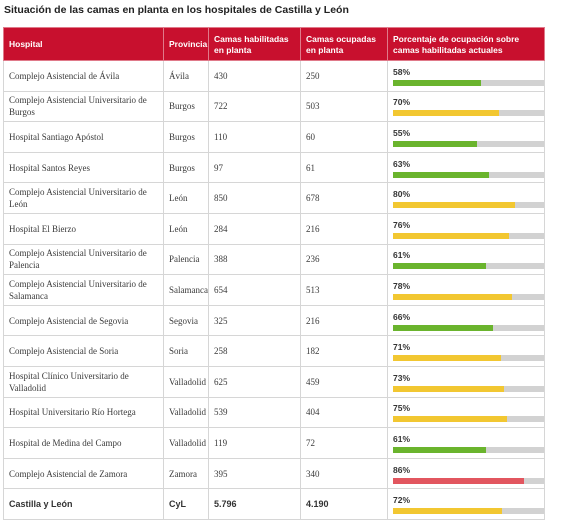 The height and width of the screenshot is (523, 567). Describe the element at coordinates (402, 194) in the screenshot. I see `porcentaje-label: 80%` at that location.